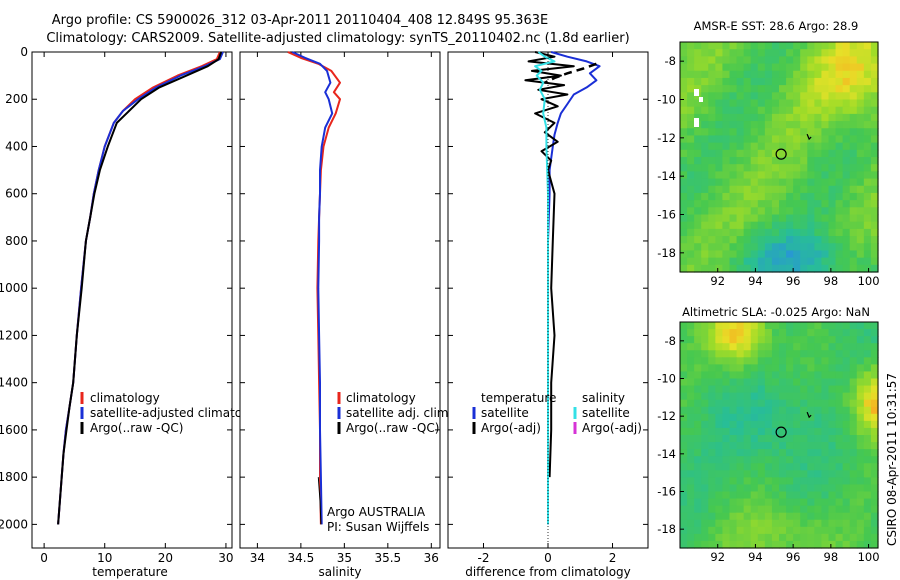 This screenshot has width=900, height=580. Describe the element at coordinates (776, 26) in the screenshot. I see `sst-map-title: AMSR-E SST: 28.6 Argo: 28.9` at that location.